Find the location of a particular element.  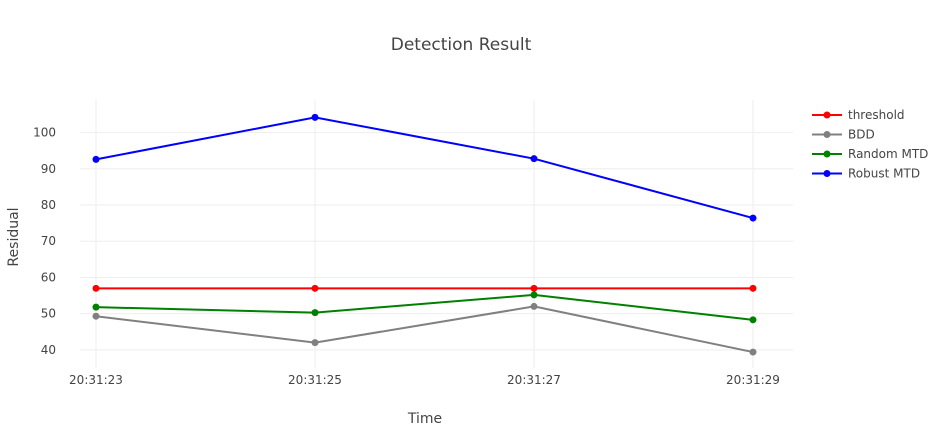

y-tick-labels: 40 50 60 70 80 90 100 is located at coordinates (44, 241).